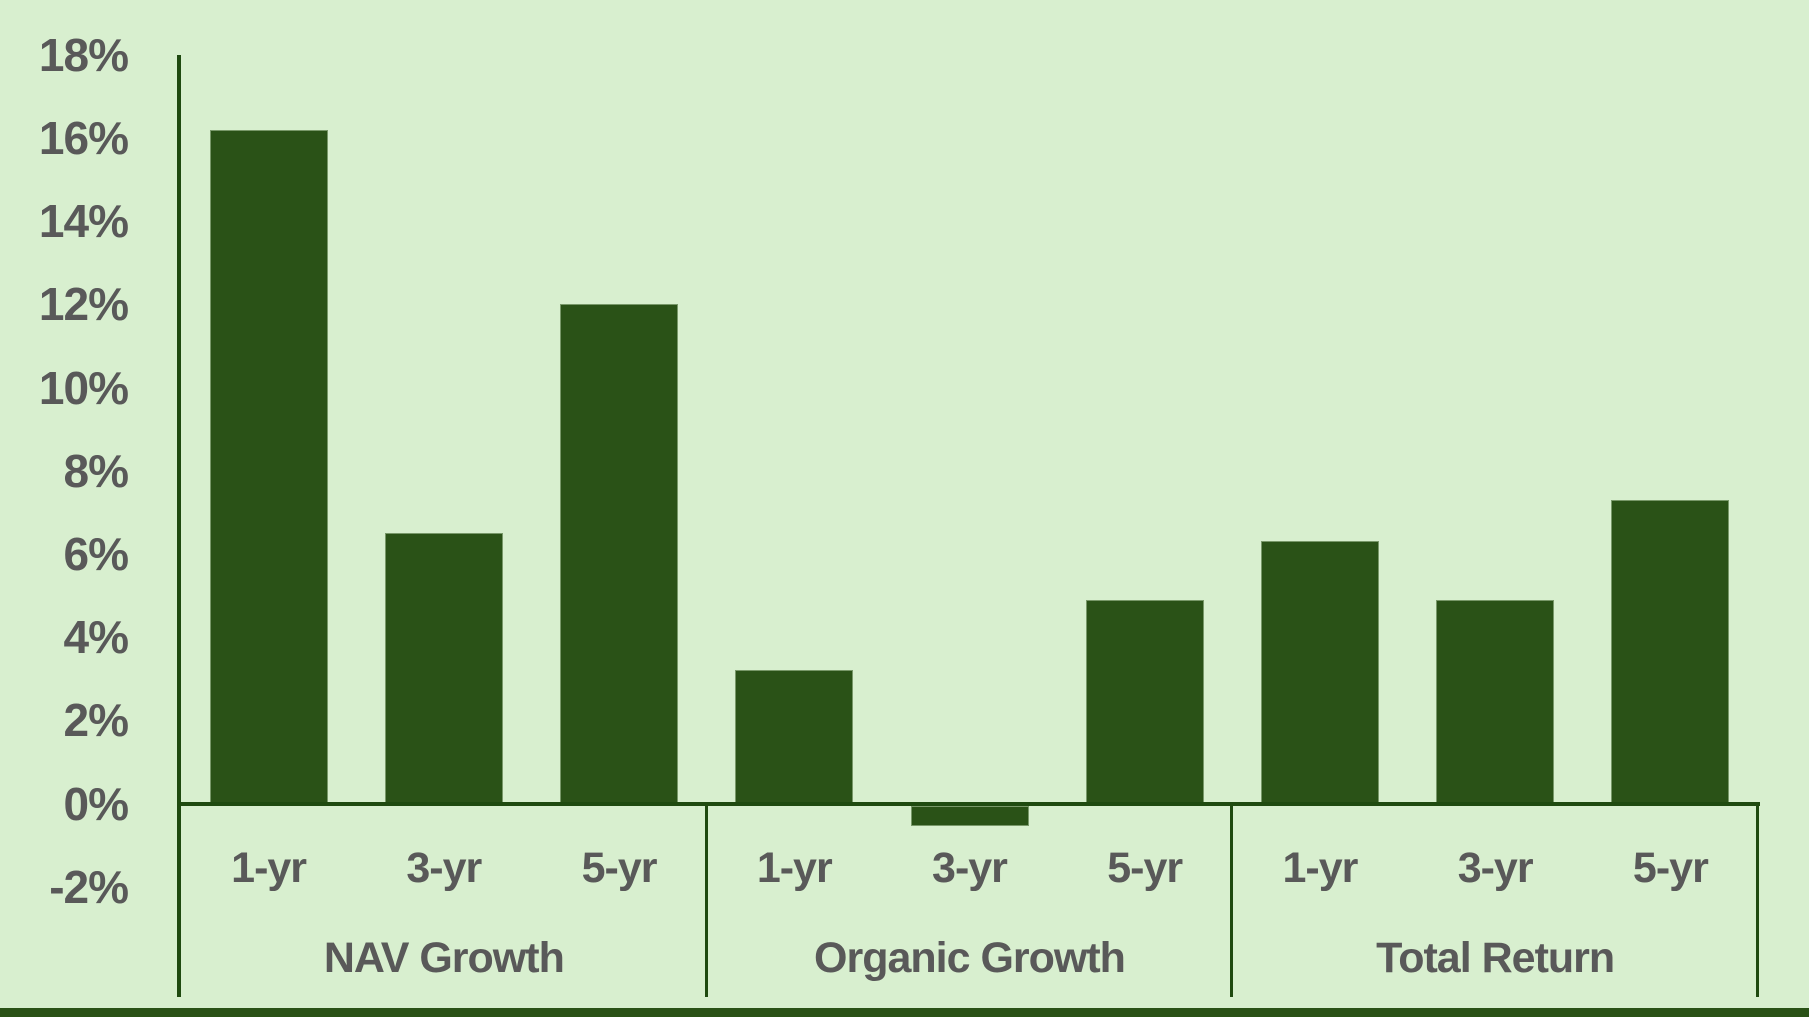 The width and height of the screenshot is (1809, 1017). I want to click on bar-total-return-1-yr, so click(1319, 672).